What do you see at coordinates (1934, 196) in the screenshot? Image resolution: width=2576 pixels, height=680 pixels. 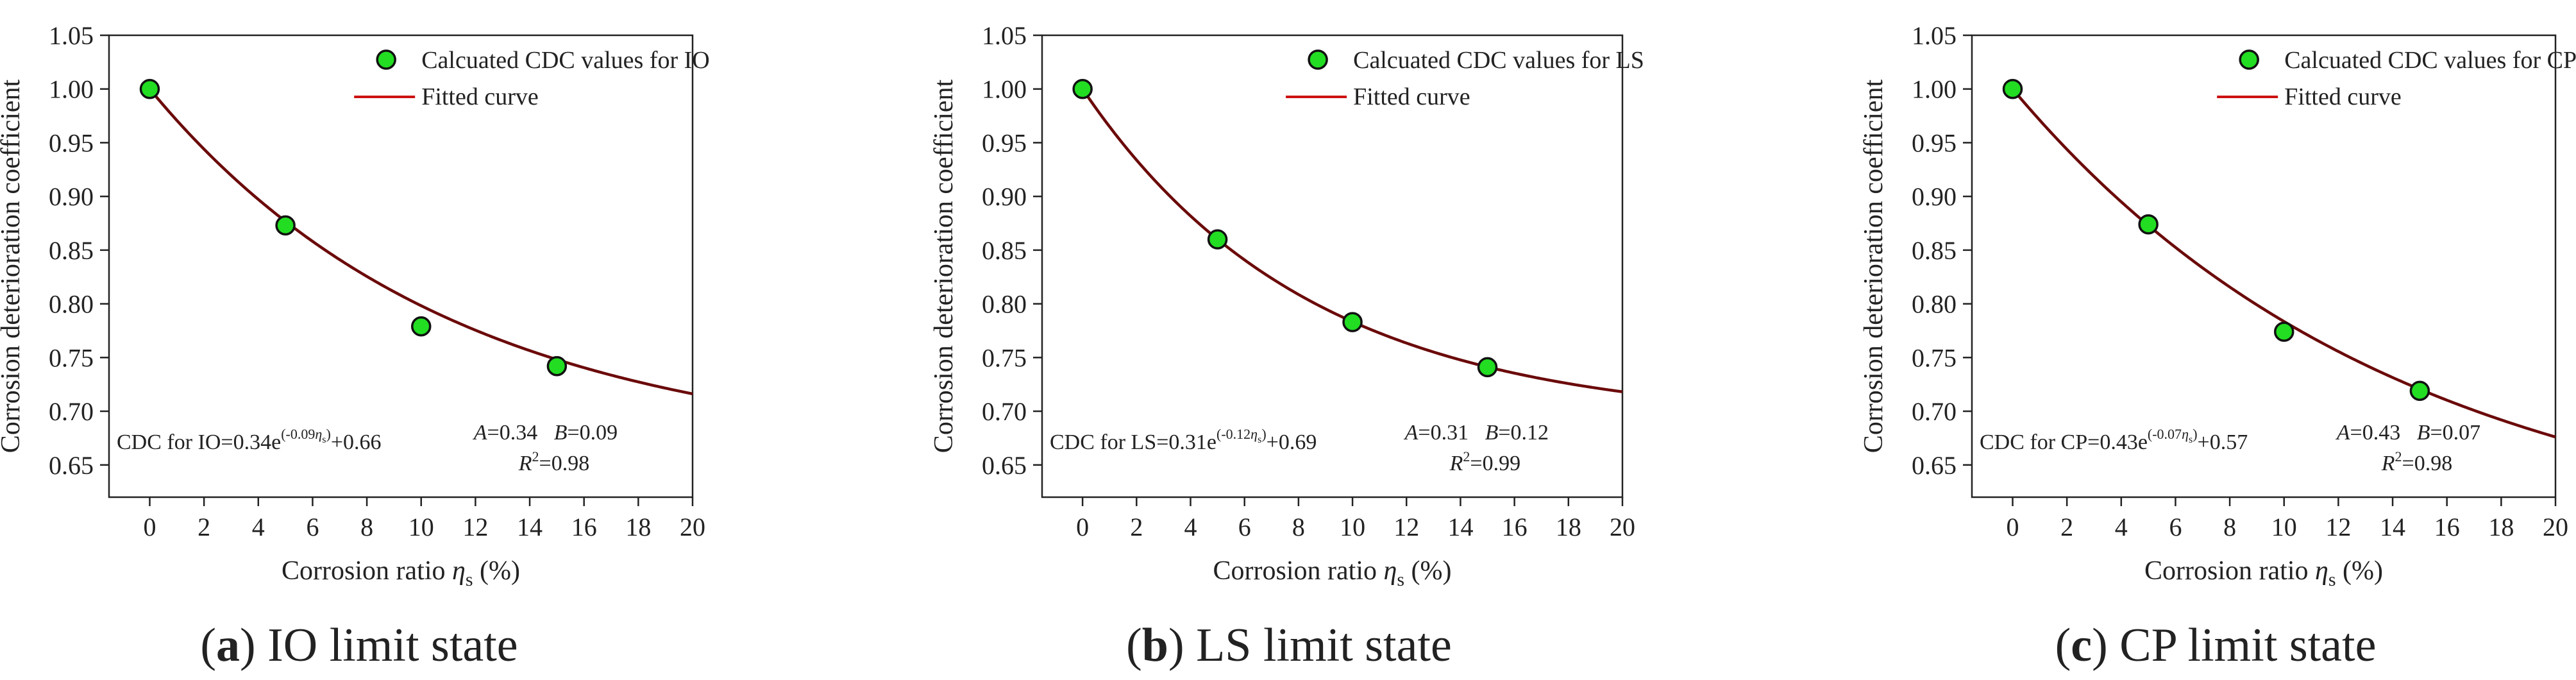 I see `y-tick-label: 0.90` at bounding box center [1934, 196].